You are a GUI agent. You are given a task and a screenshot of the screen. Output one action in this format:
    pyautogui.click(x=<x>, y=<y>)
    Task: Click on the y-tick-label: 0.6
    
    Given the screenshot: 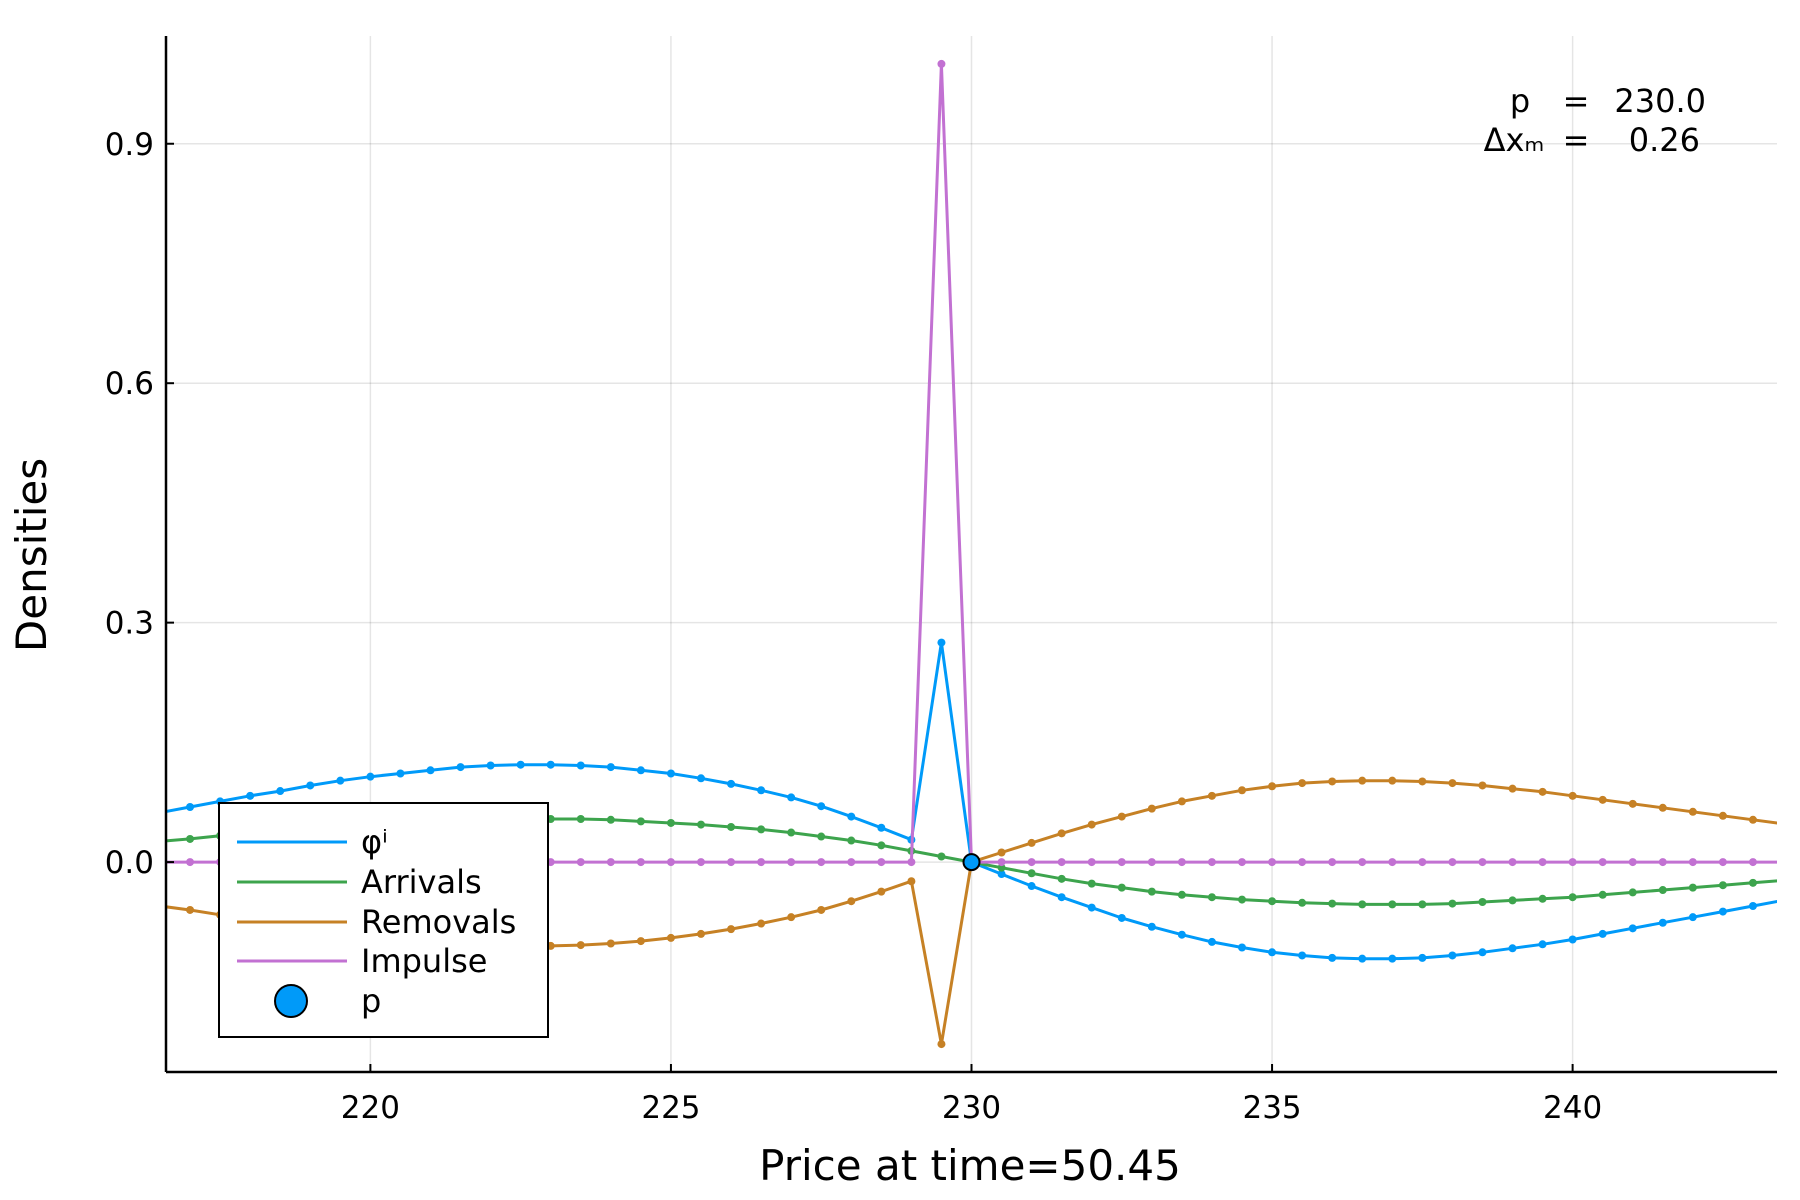 What is the action you would take?
    pyautogui.click(x=129, y=384)
    